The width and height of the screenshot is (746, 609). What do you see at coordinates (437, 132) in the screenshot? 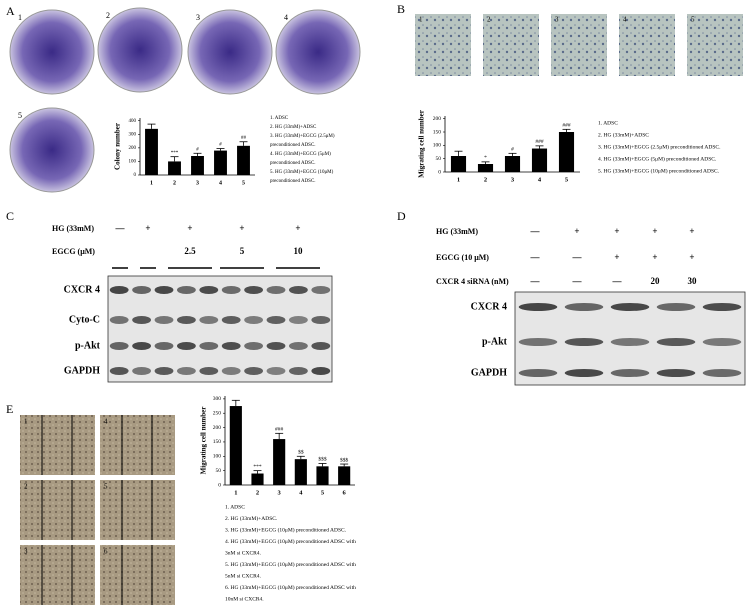
I see `y-tick-label: 150` at bounding box center [437, 132].